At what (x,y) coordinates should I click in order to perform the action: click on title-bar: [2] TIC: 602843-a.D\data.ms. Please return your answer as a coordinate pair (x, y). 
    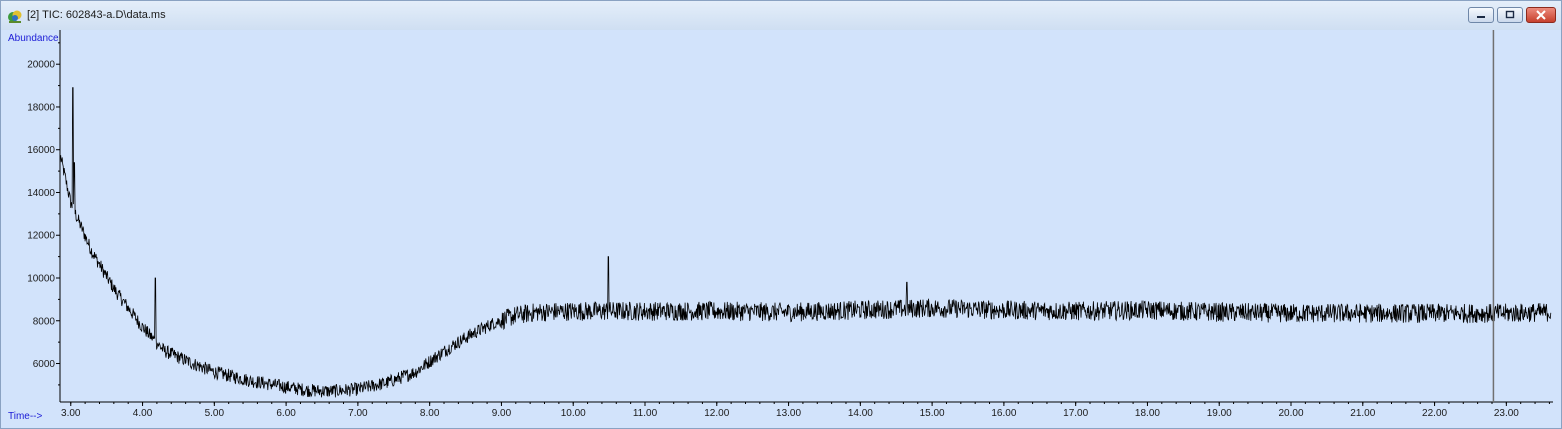
    Looking at the image, I should click on (781, 16).